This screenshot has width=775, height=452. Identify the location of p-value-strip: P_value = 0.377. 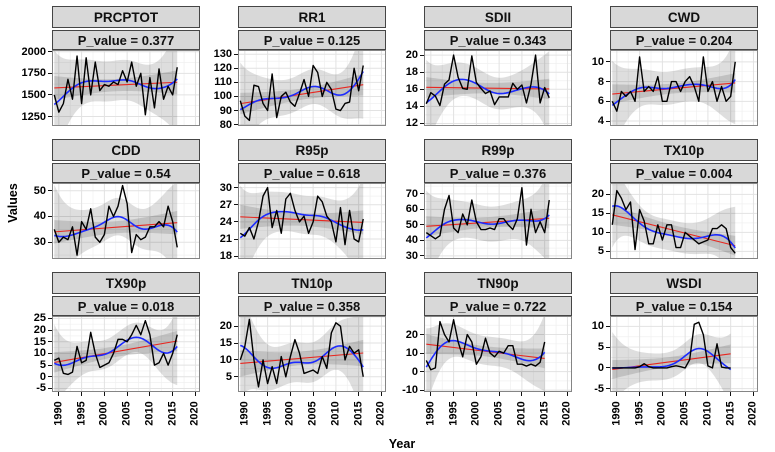
(126, 40).